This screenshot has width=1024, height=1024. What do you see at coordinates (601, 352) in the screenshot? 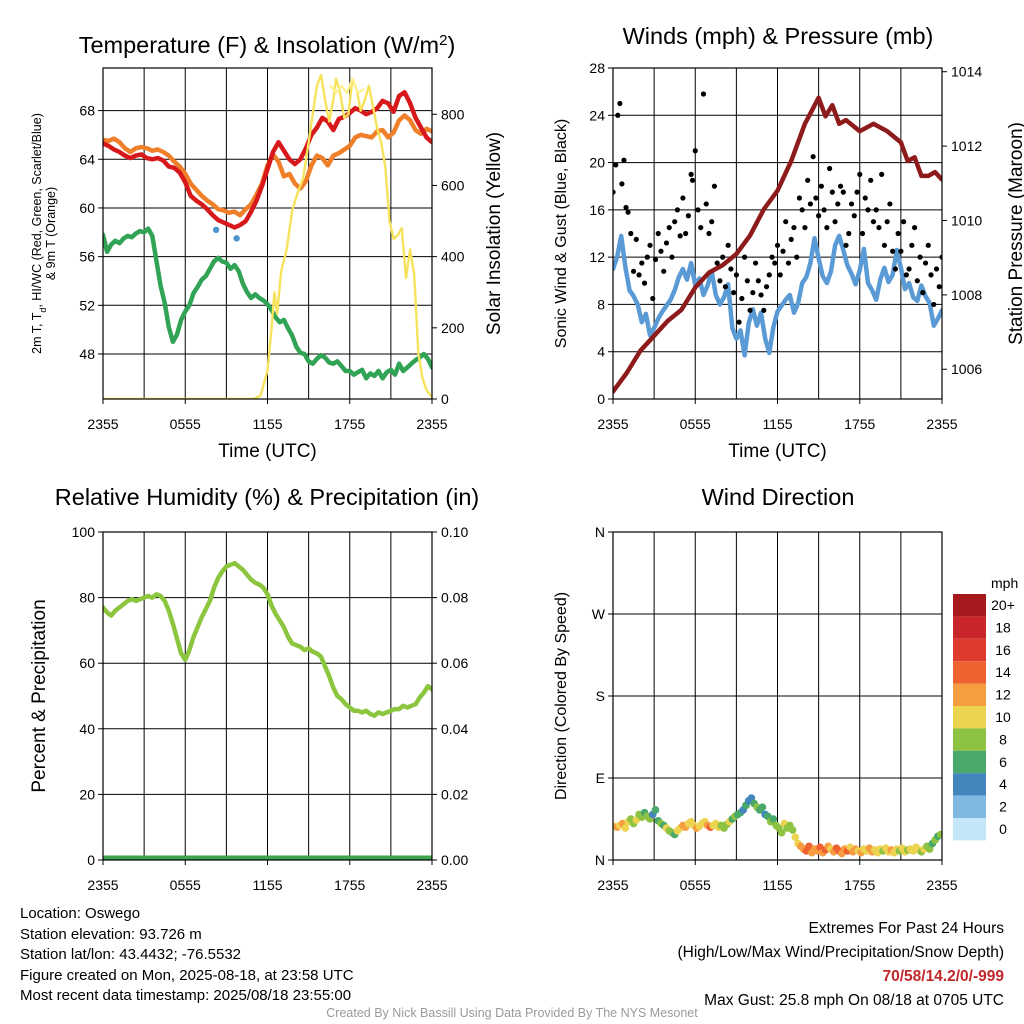
I see `y-tick-label: 4` at bounding box center [601, 352].